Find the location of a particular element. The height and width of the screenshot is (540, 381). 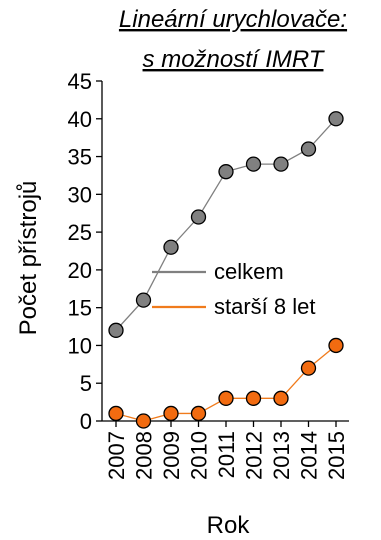

x-tick-label: 2009 is located at coordinates (171, 455).